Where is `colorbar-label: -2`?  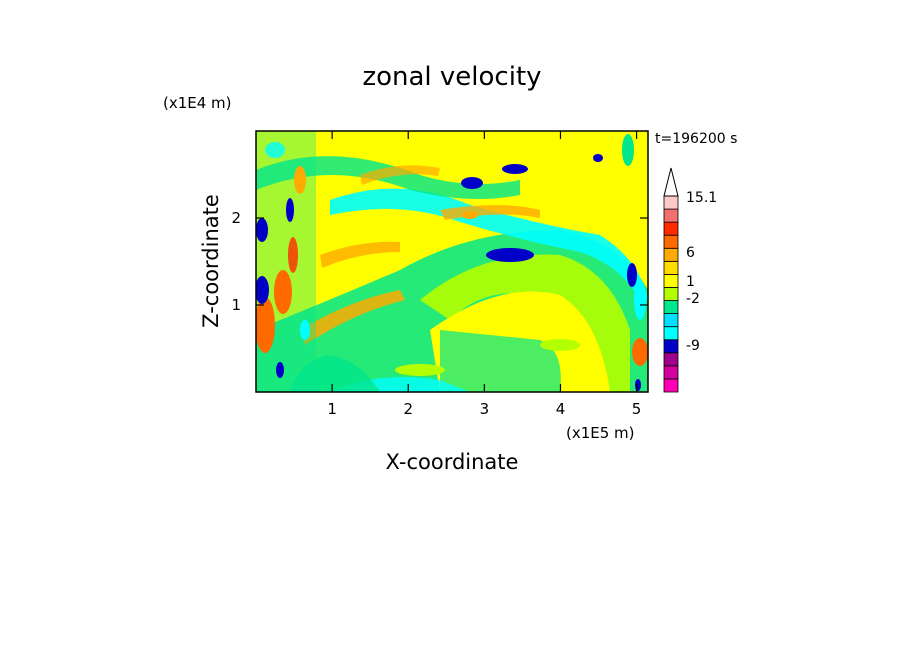
colorbar-label: -2 is located at coordinates (693, 299).